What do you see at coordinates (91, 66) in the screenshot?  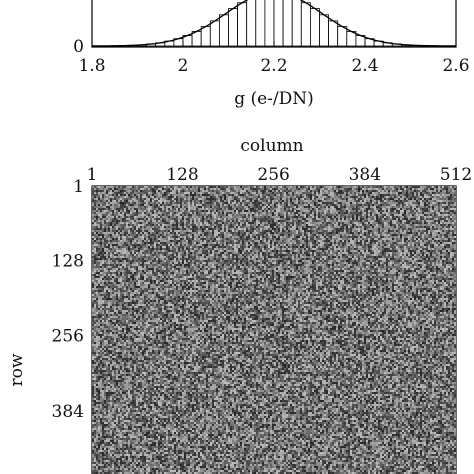 I see `histogram-x-tick-label: 1.8` at bounding box center [91, 66].